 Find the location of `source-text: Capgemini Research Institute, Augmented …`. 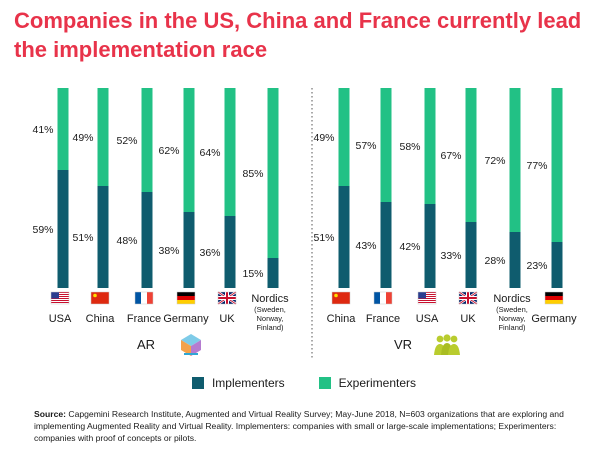

source-text: Capgemini Research Institute, Augmented … is located at coordinates (299, 426).